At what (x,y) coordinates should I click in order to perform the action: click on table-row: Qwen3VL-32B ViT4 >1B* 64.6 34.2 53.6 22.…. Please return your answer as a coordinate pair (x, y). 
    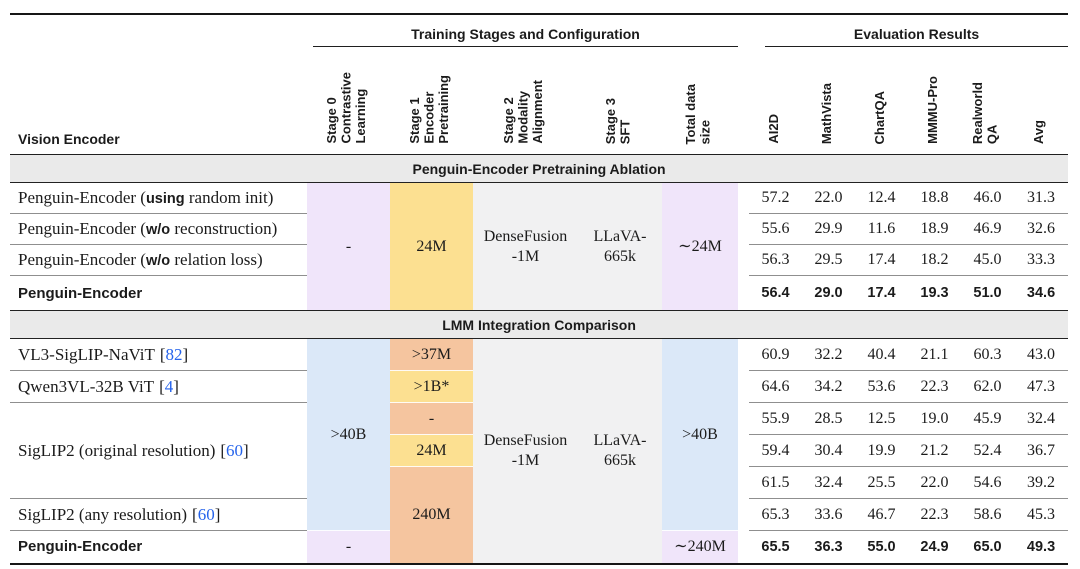
    Looking at the image, I should click on (539, 386).